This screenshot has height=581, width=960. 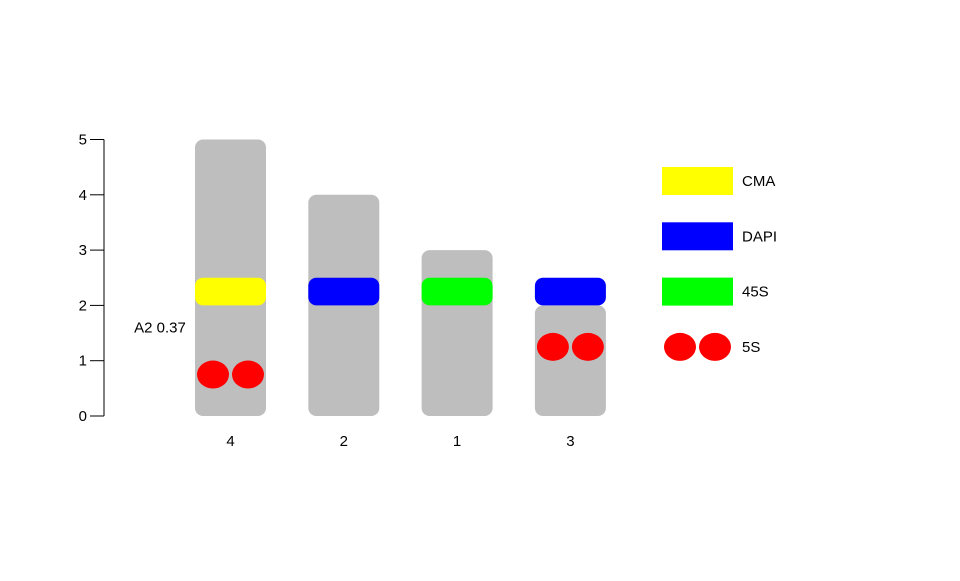 What do you see at coordinates (83, 250) in the screenshot?
I see `y-tick-label-3: 3` at bounding box center [83, 250].